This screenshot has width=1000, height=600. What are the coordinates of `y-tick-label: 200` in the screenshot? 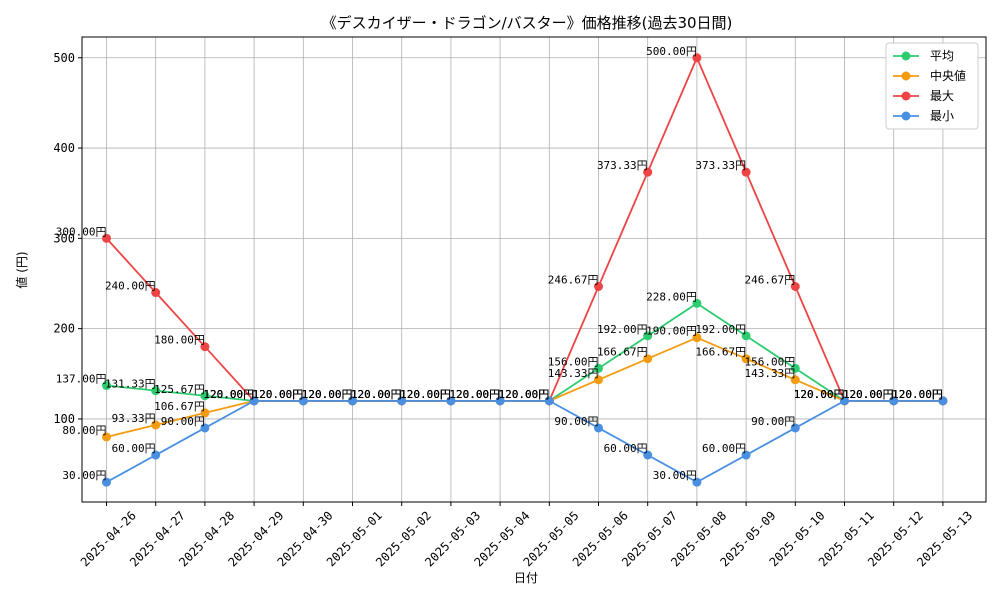 It's located at (64, 329).